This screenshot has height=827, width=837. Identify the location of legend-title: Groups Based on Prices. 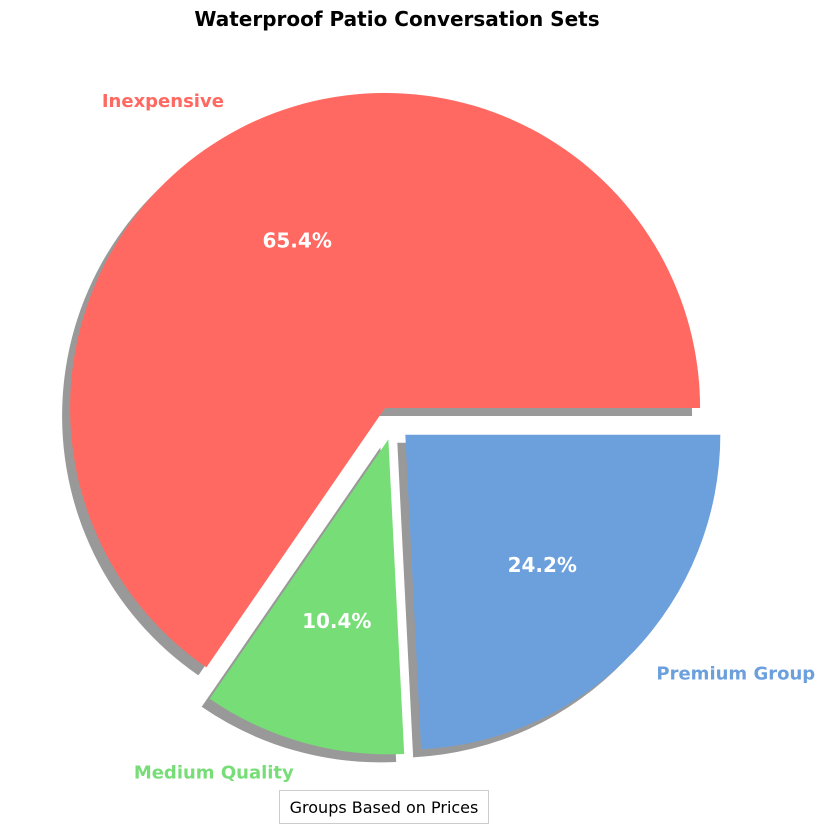
(384, 807).